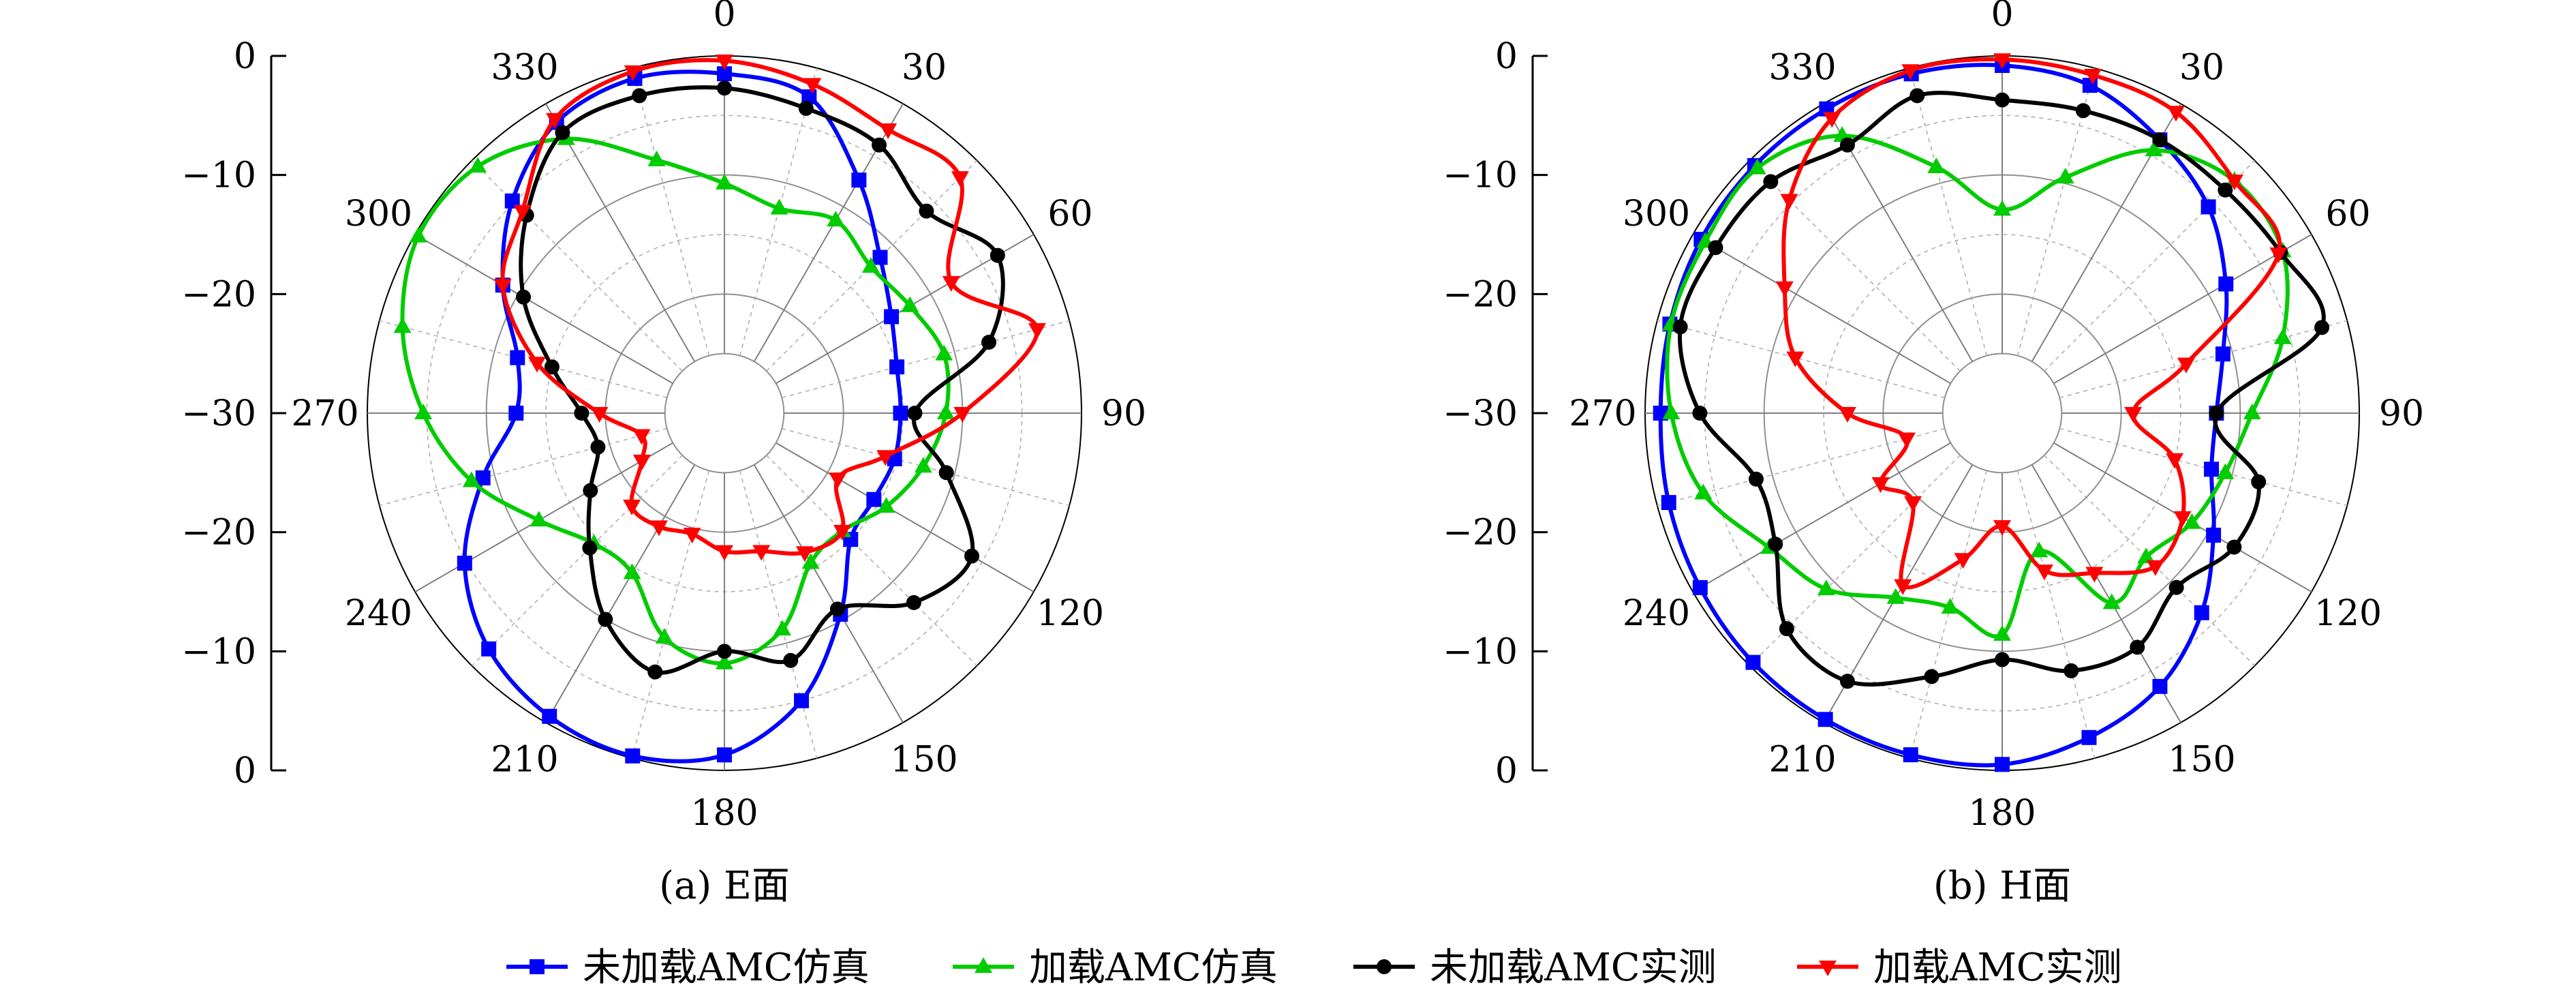  What do you see at coordinates (2401, 413) in the screenshot?
I see `angle-tick-label: 90` at bounding box center [2401, 413].